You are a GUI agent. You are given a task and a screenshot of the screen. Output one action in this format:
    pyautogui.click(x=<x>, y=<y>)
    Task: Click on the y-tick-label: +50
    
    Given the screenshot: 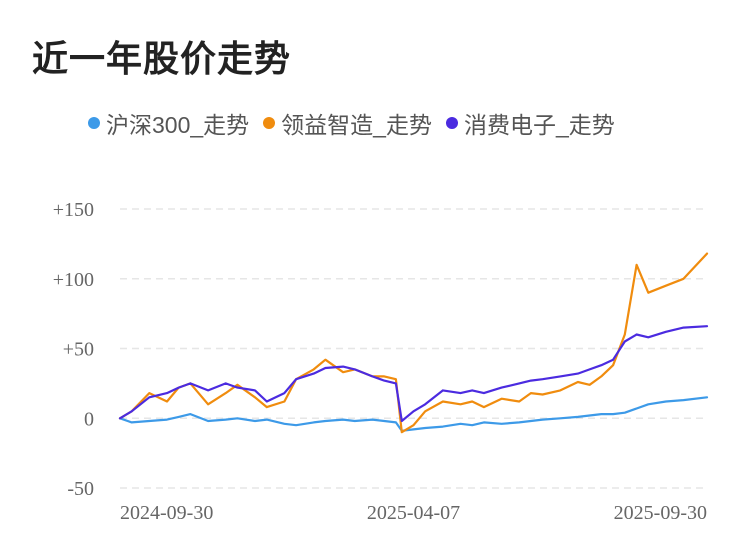 What is the action you would take?
    pyautogui.click(x=78, y=350)
    